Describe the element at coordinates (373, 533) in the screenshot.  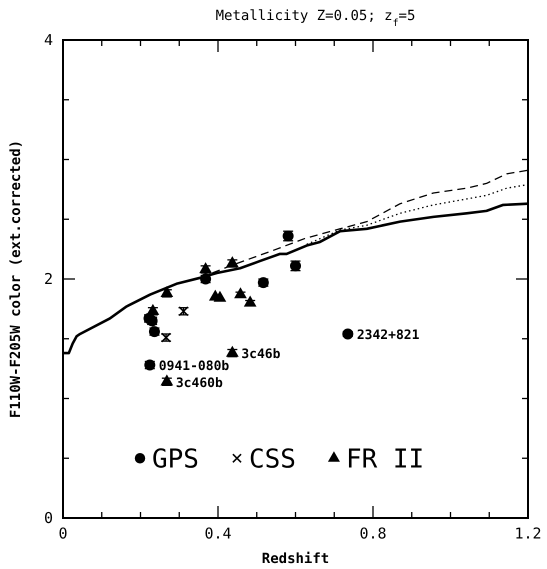
I see `x-tick-label: 0.8` at that location.